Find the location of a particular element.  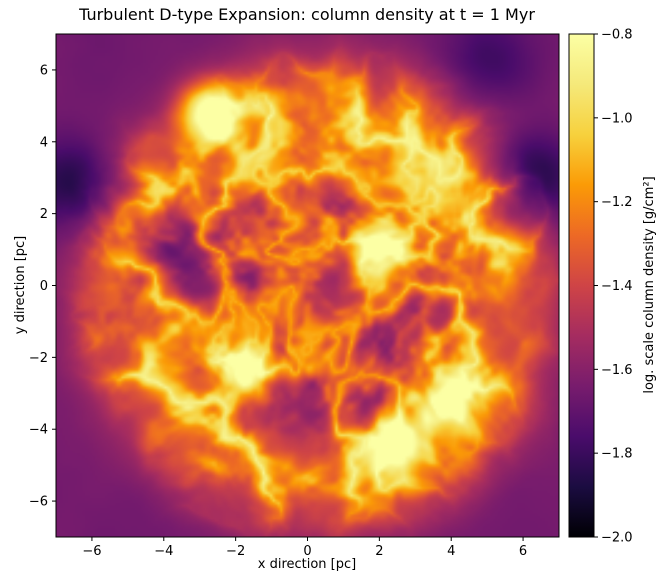

x-tick-label: −2 is located at coordinates (235, 551).